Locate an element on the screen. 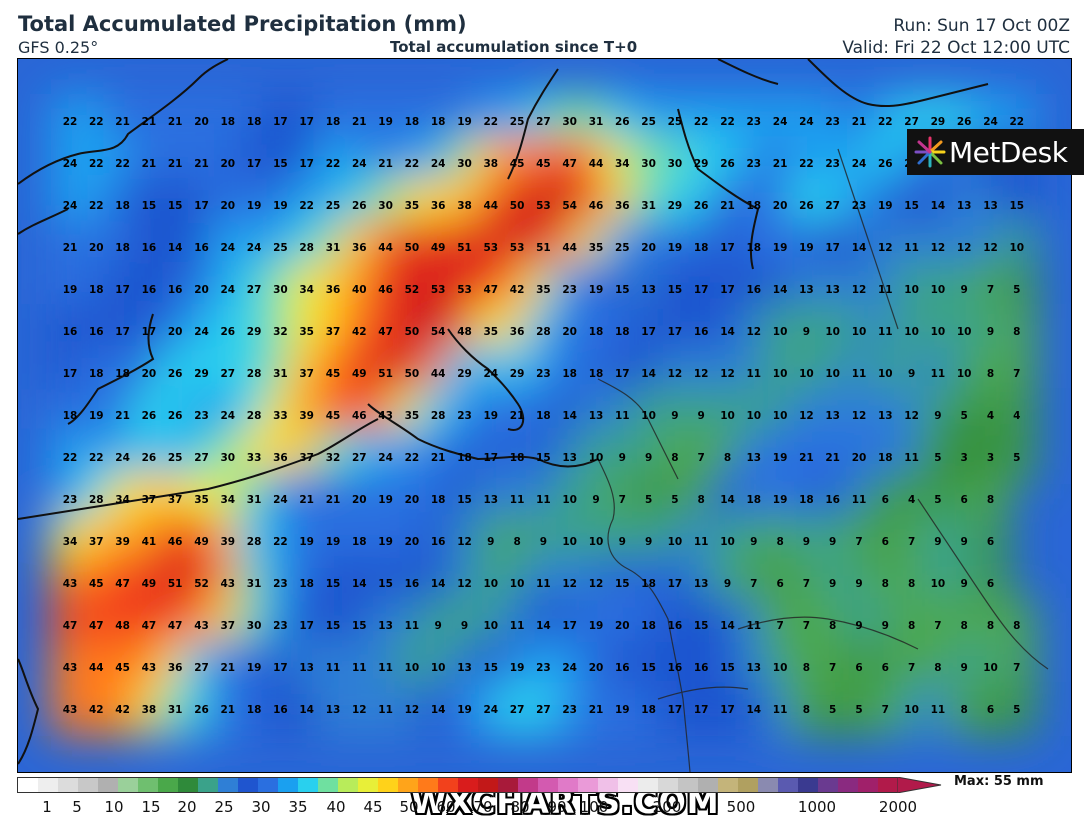 Image resolution: width=1088 pixels, height=835 pixels. precip-value: 3 is located at coordinates (990, 458).